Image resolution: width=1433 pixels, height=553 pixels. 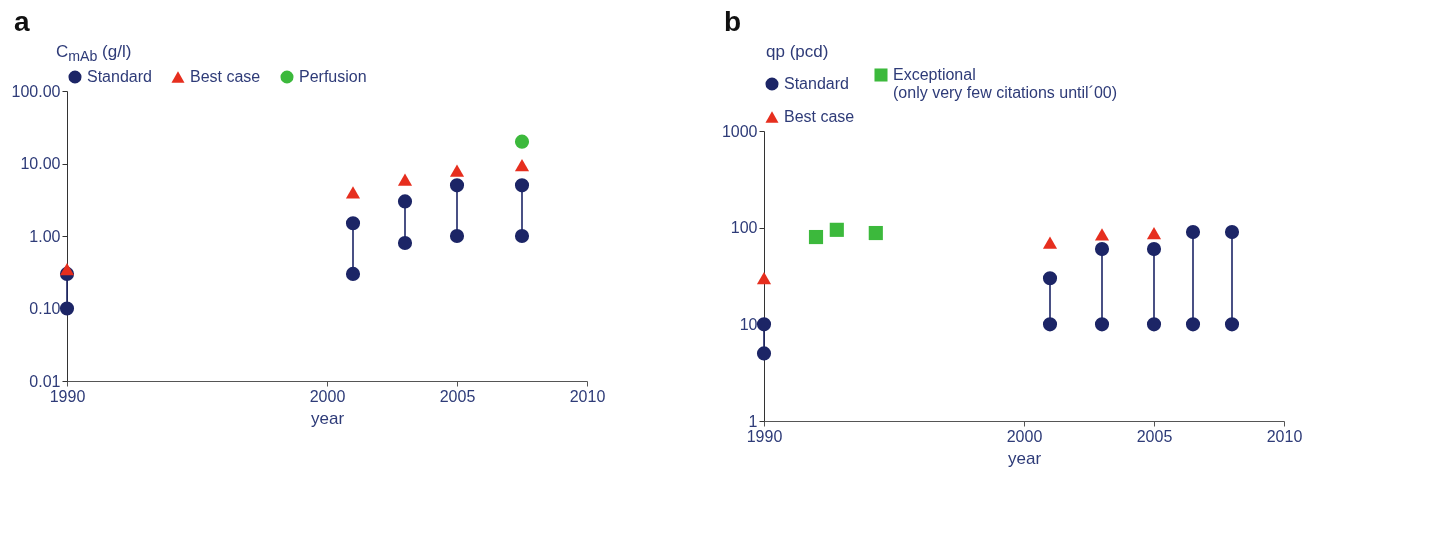 What do you see at coordinates (748, 324) in the screenshot?
I see `y-tick-label: 10` at bounding box center [748, 324].